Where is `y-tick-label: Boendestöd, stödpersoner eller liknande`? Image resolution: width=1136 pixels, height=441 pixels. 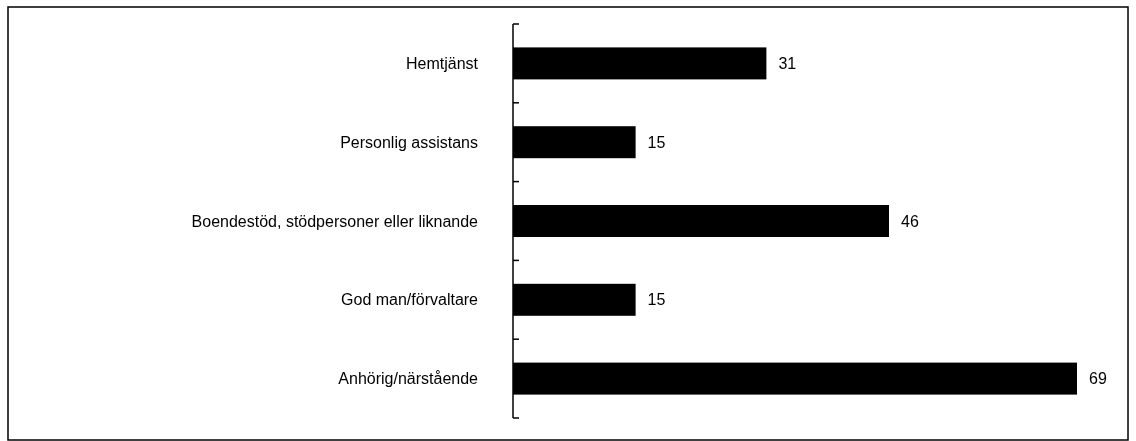 y-tick-label: Boendestöd, stödpersoner eller liknande is located at coordinates (335, 221).